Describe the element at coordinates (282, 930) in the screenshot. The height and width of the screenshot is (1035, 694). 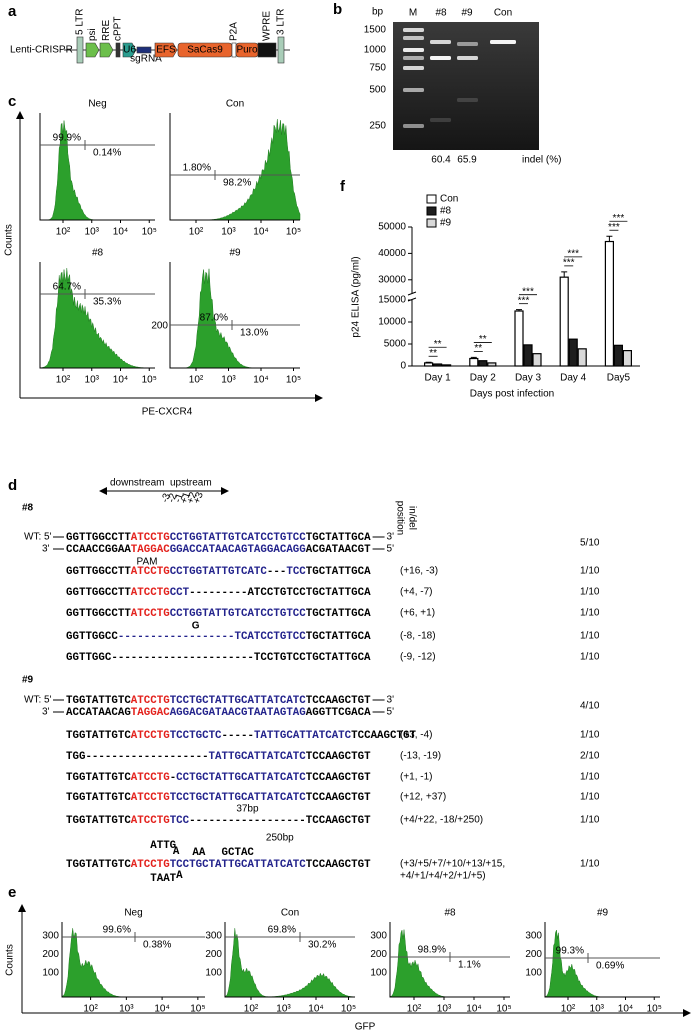
I see `gate-left-percent: 69.8%` at that location.